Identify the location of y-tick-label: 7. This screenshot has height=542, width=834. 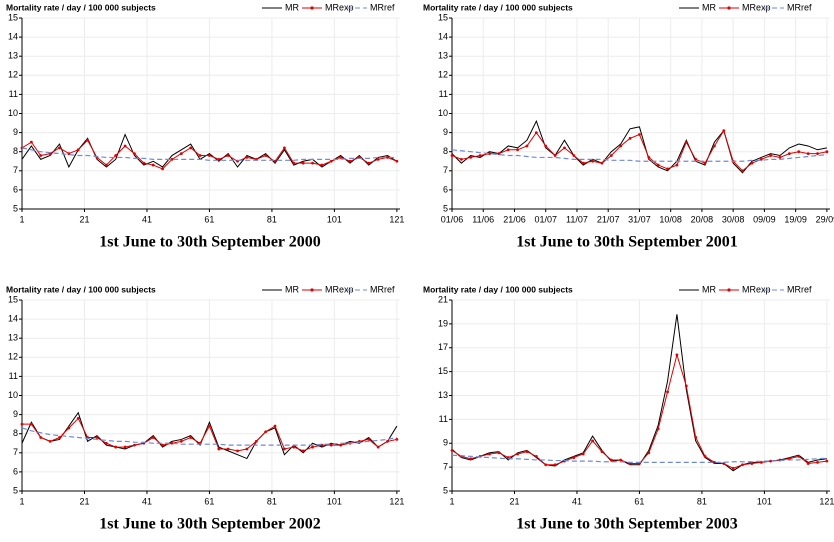
(15, 452).